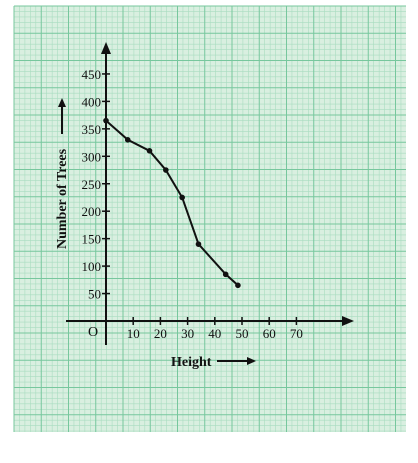 The image size is (418, 463). I want to click on y-tick-label: 300, so click(92, 156).